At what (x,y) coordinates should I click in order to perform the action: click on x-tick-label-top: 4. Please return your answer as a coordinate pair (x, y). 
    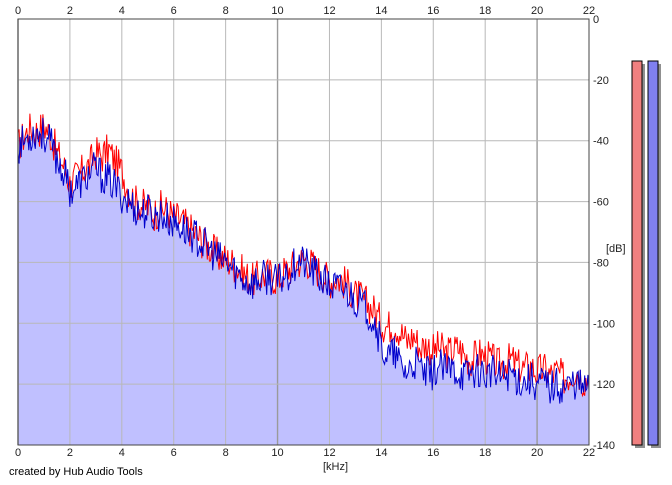
    Looking at the image, I should click on (122, 11).